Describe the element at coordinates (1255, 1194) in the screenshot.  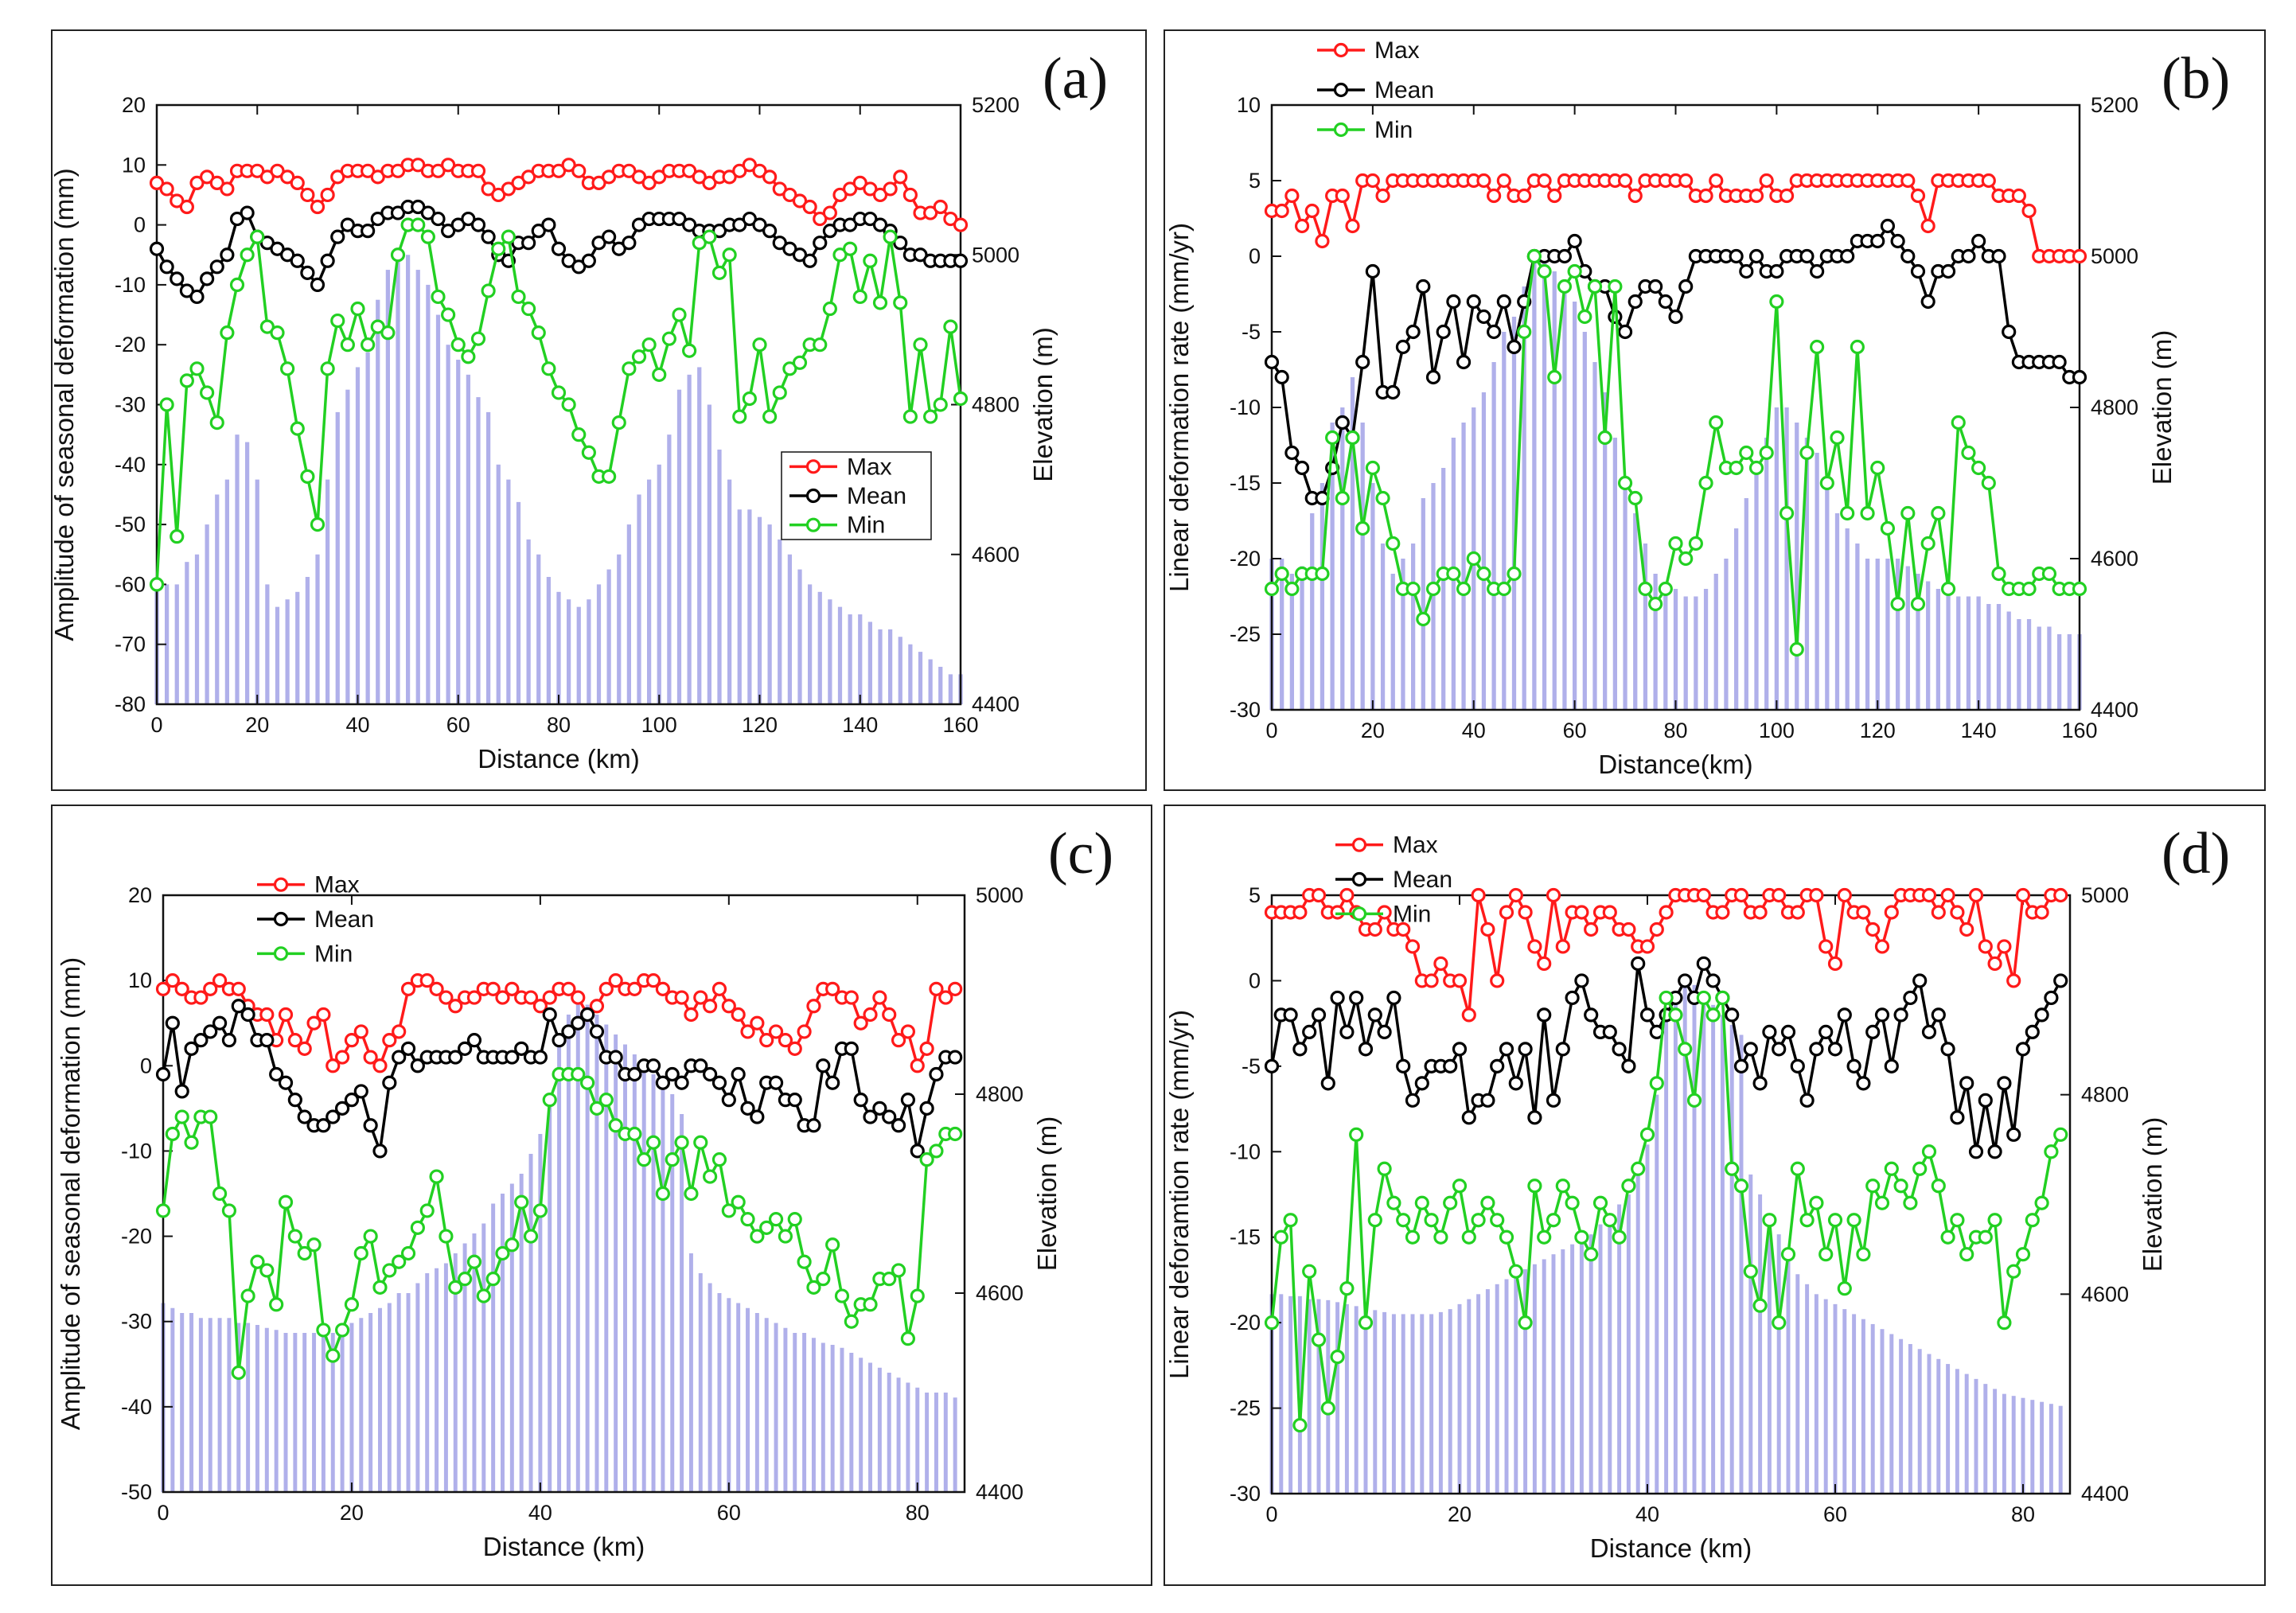
I see `y-axis: 5 0 -5 -10 -15 -20 -25 -30` at that location.